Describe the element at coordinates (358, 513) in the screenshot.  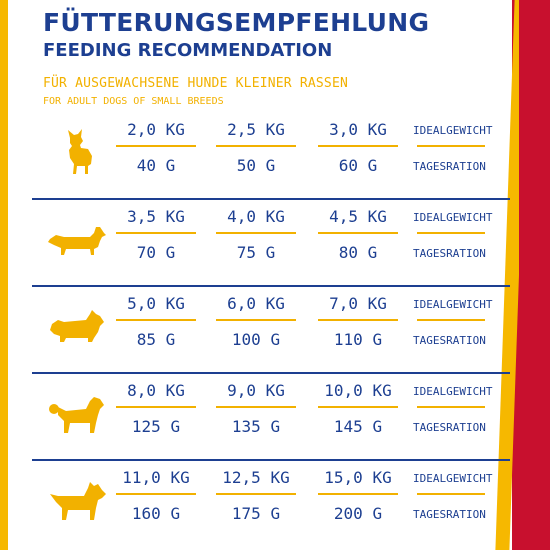
I see `ration-value: 200 G` at that location.